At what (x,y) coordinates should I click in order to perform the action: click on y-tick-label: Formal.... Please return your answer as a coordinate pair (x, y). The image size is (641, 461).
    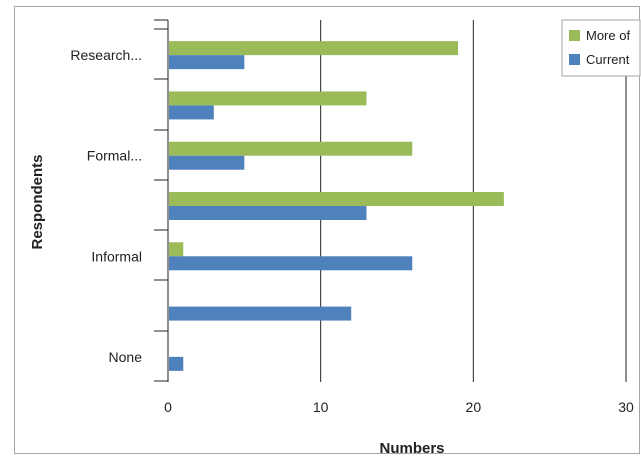
    Looking at the image, I should click on (114, 156).